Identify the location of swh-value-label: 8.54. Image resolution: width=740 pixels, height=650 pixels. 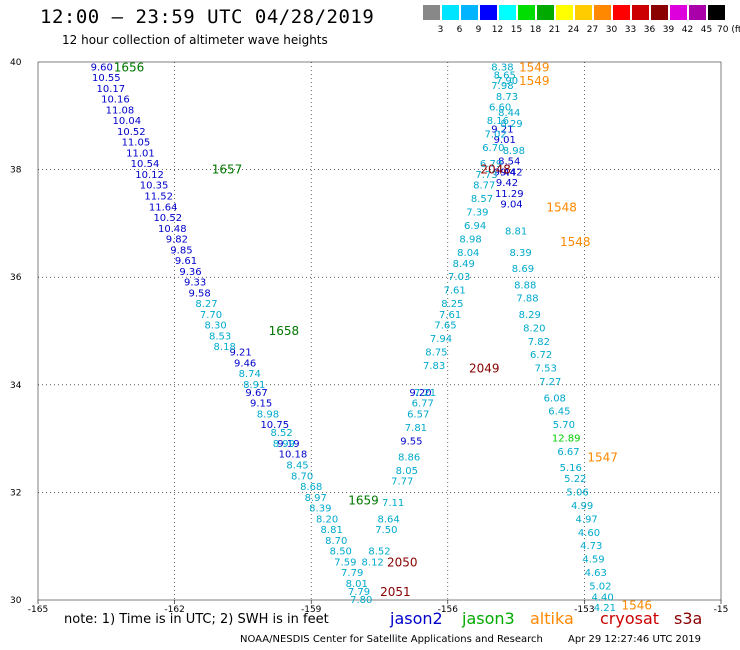
(509, 162).